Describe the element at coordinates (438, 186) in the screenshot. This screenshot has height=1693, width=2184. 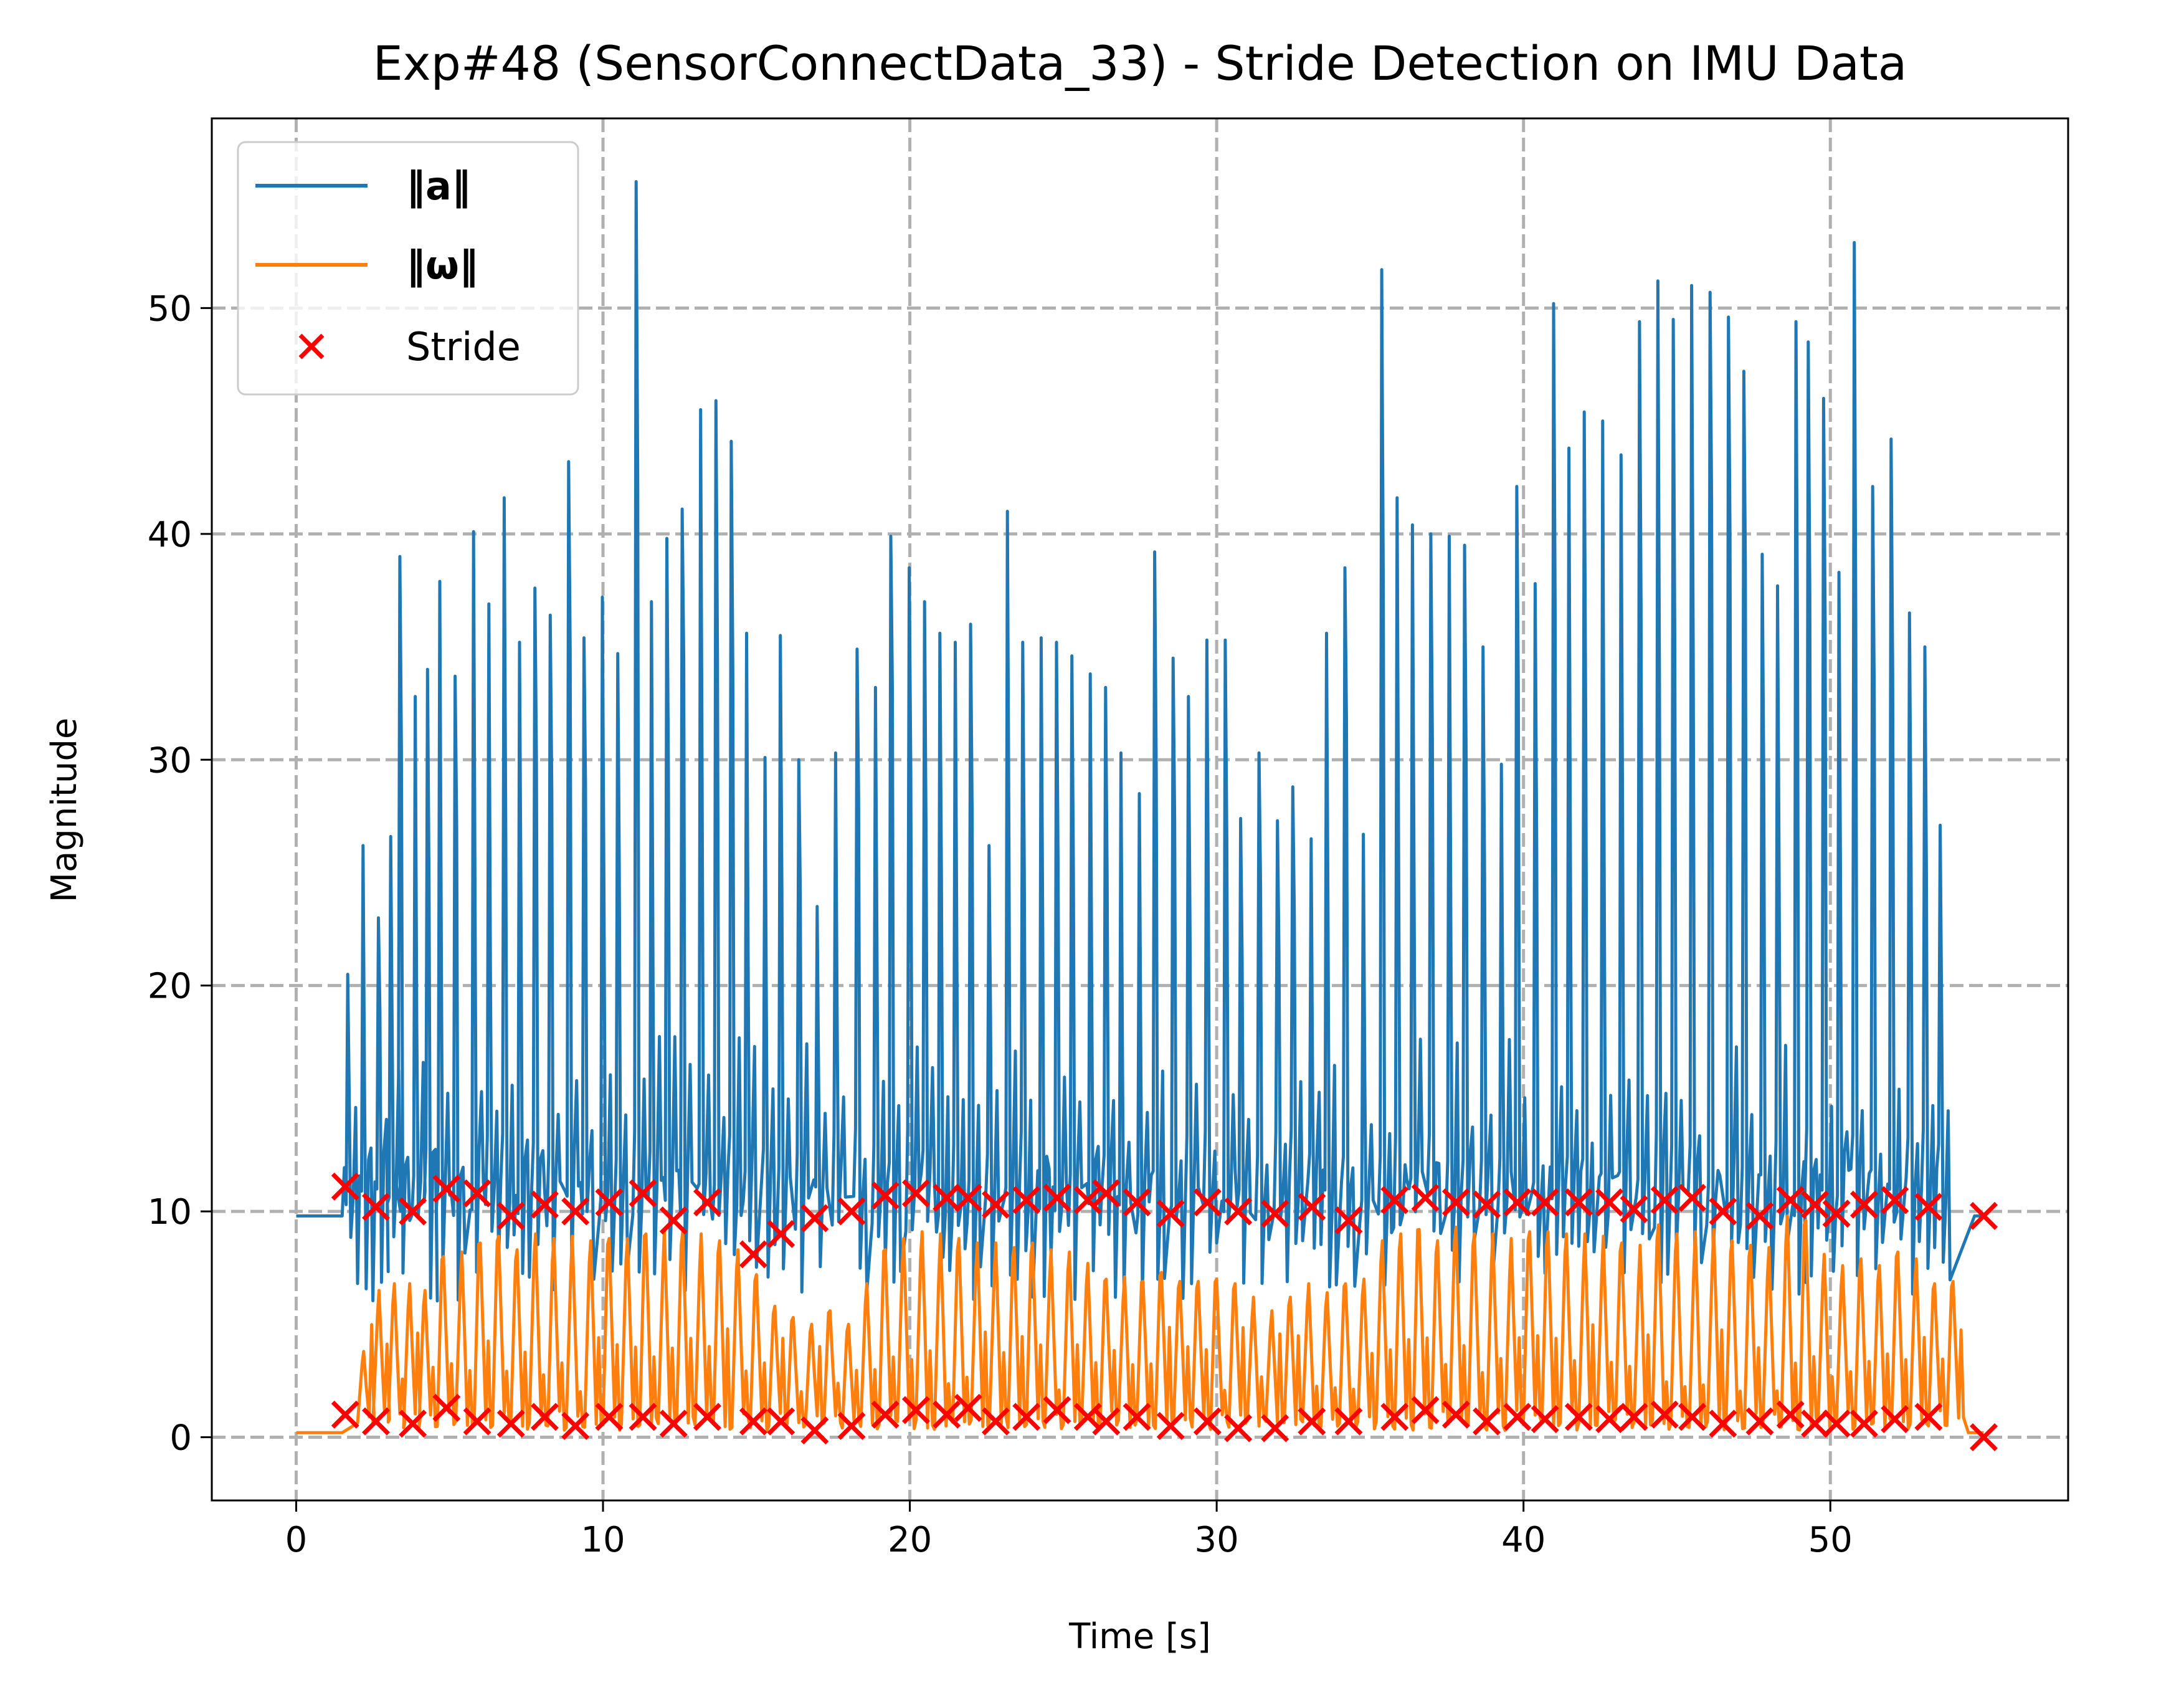
I see `legend-accel-label: ‖a‖` at that location.